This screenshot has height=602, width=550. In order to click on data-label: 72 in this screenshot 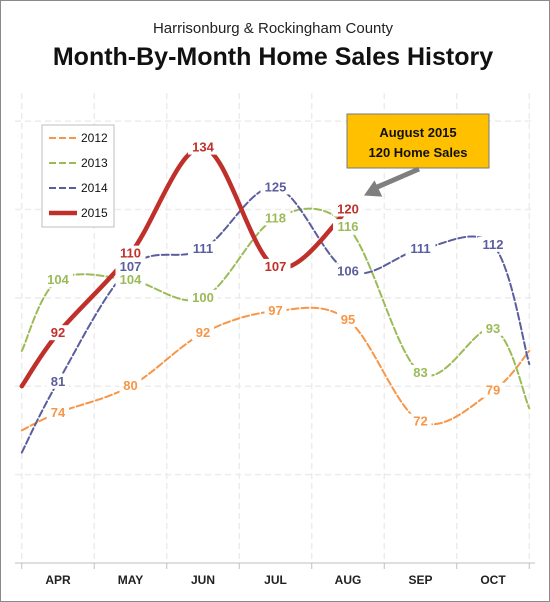, I will do `click(420, 421)`.